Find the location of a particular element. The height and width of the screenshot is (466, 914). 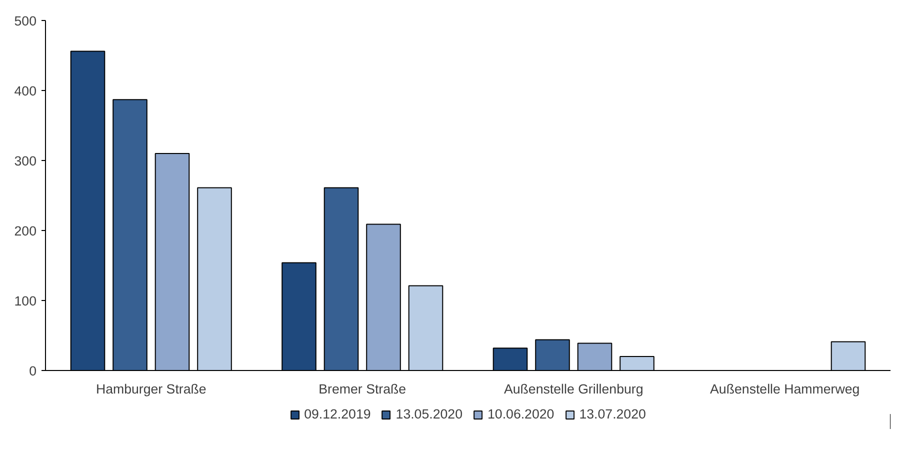

legend-label: 13.05.2020 is located at coordinates (429, 414).